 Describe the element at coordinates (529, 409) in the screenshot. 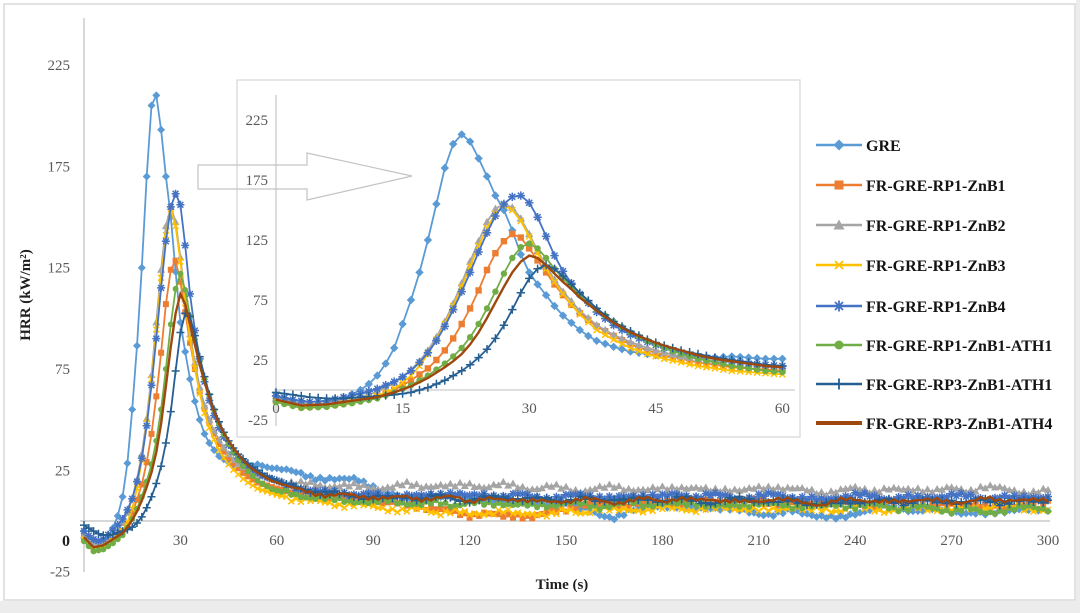

I see `inset-x-tick-label: 30` at that location.